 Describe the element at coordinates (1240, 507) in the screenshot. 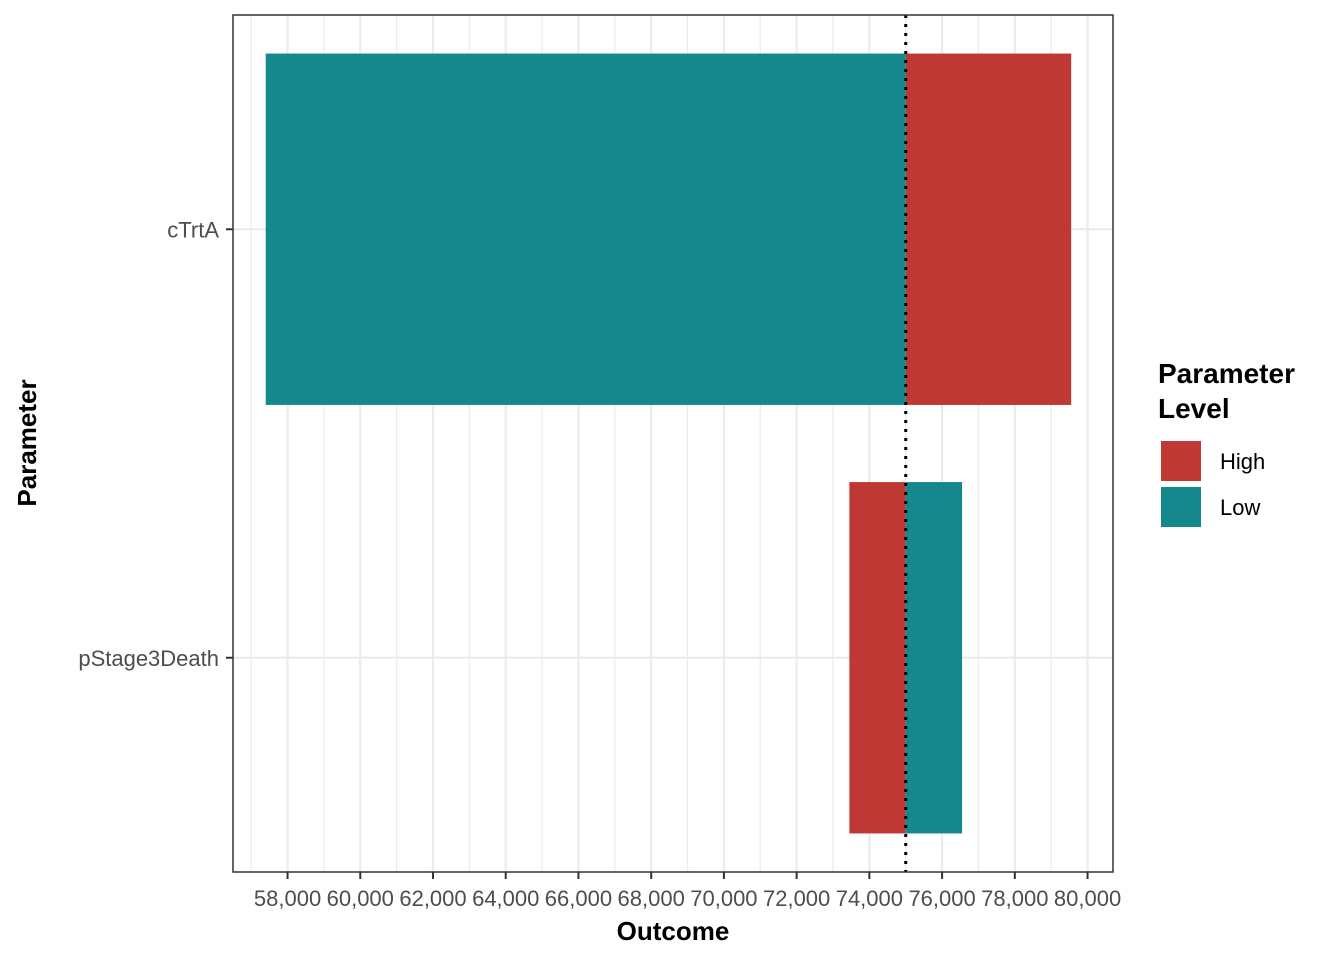

I see `legend-label-low: Low` at that location.